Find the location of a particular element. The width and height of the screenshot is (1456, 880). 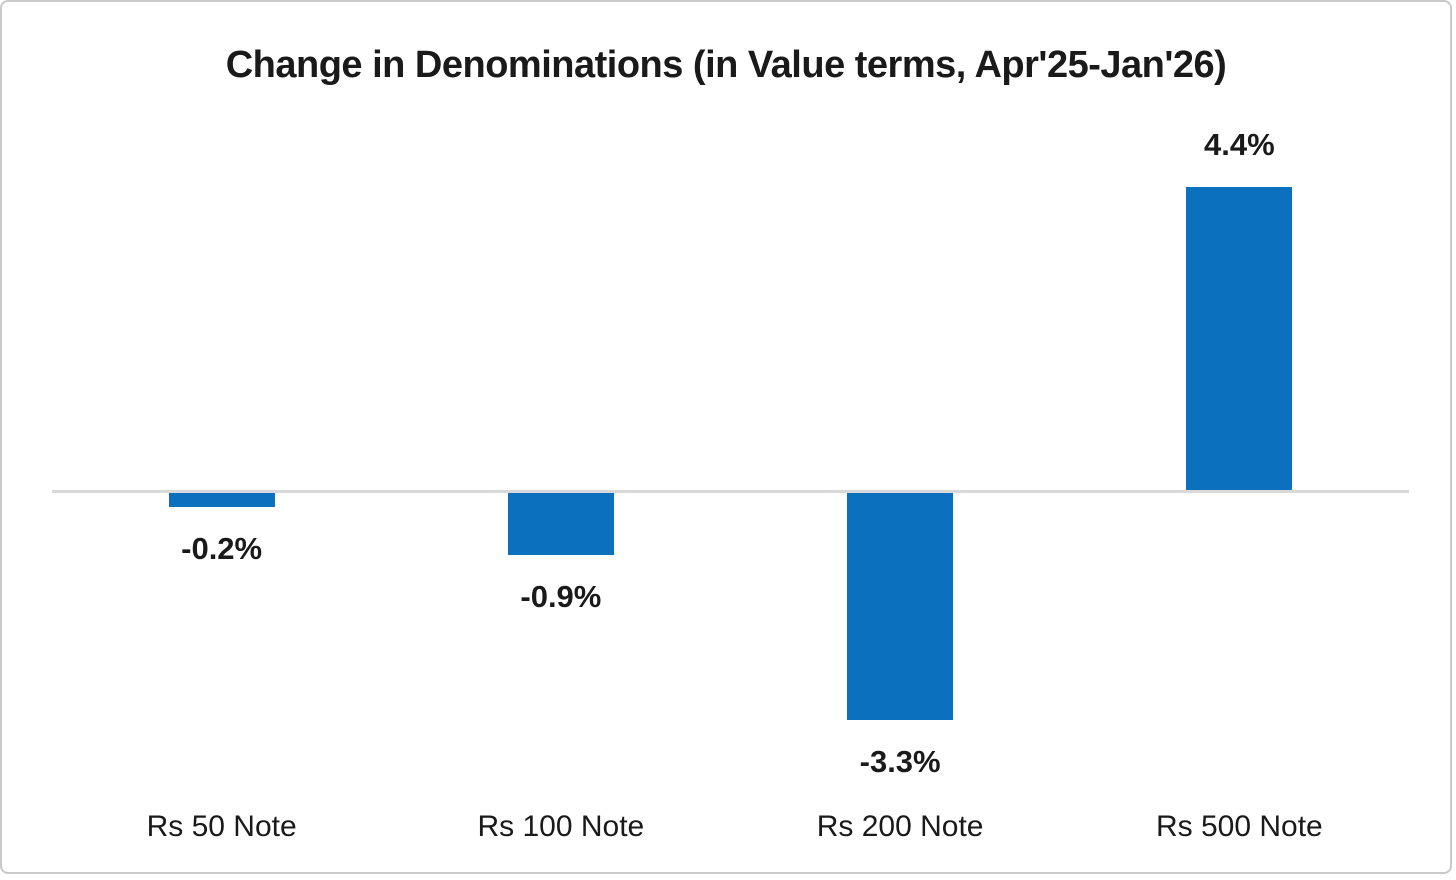

value-label: -3.3% is located at coordinates (900, 762).